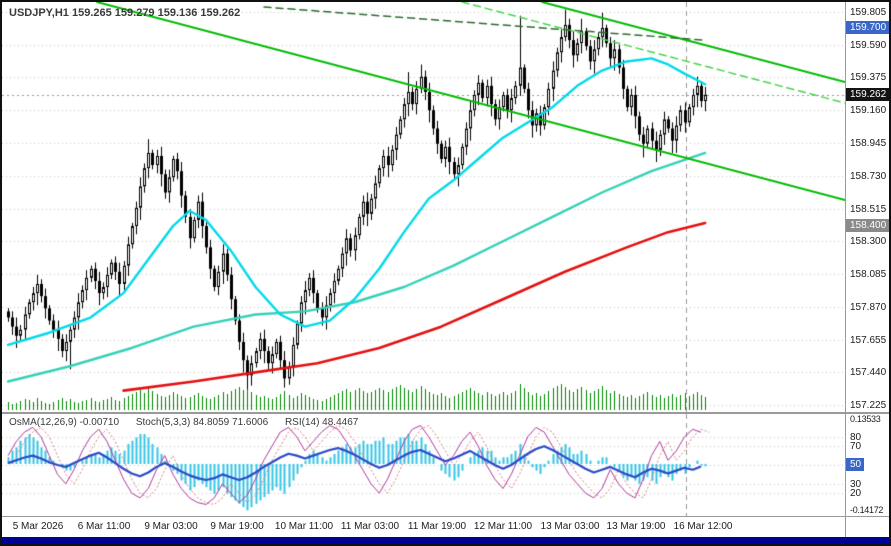  I want to click on time-axis-label: 11 Mar 19:00, so click(437, 526).